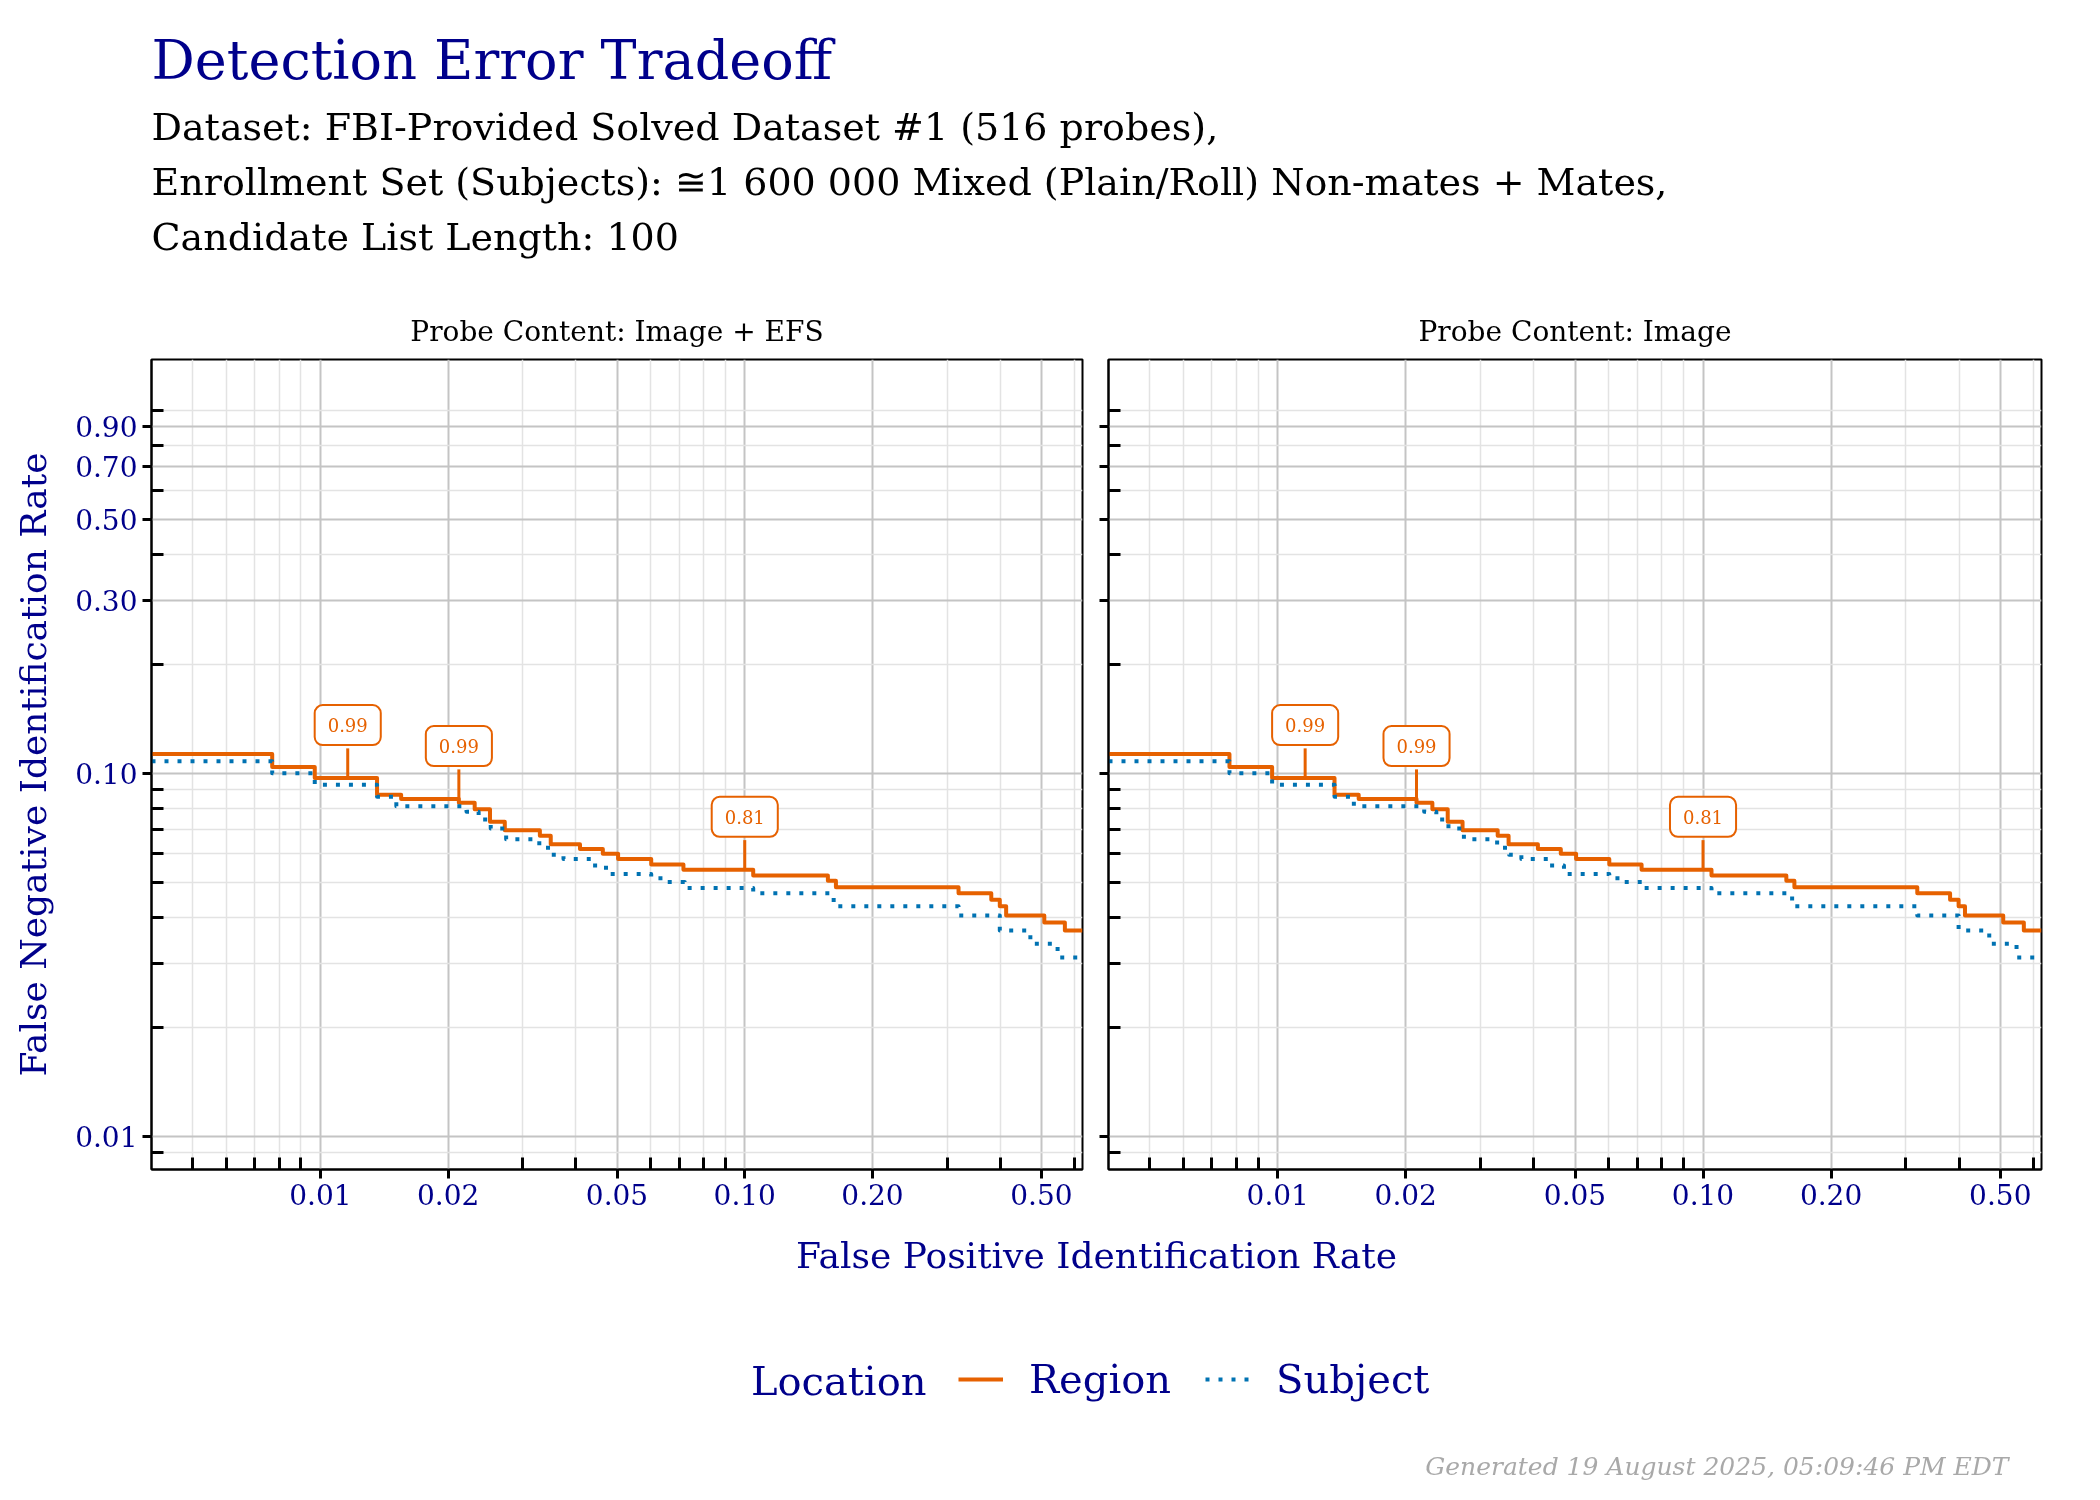  Describe the element at coordinates (1718, 1466) in the screenshot. I see `text: Generated 19 August 2025, 05:09:46 PM EDT` at that location.